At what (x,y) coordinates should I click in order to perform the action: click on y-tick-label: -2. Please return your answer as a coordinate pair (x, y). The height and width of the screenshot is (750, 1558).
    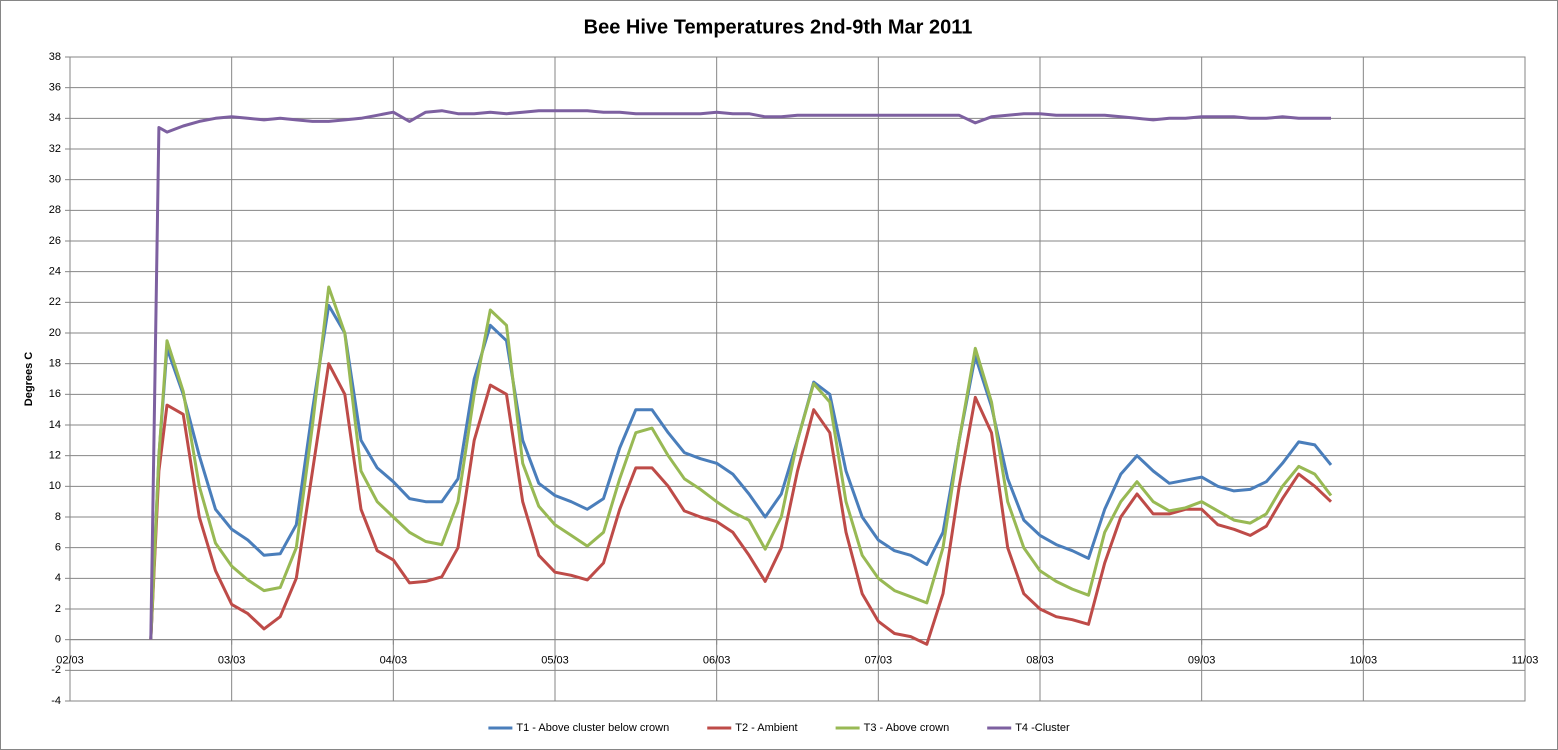
    Looking at the image, I should click on (56, 670).